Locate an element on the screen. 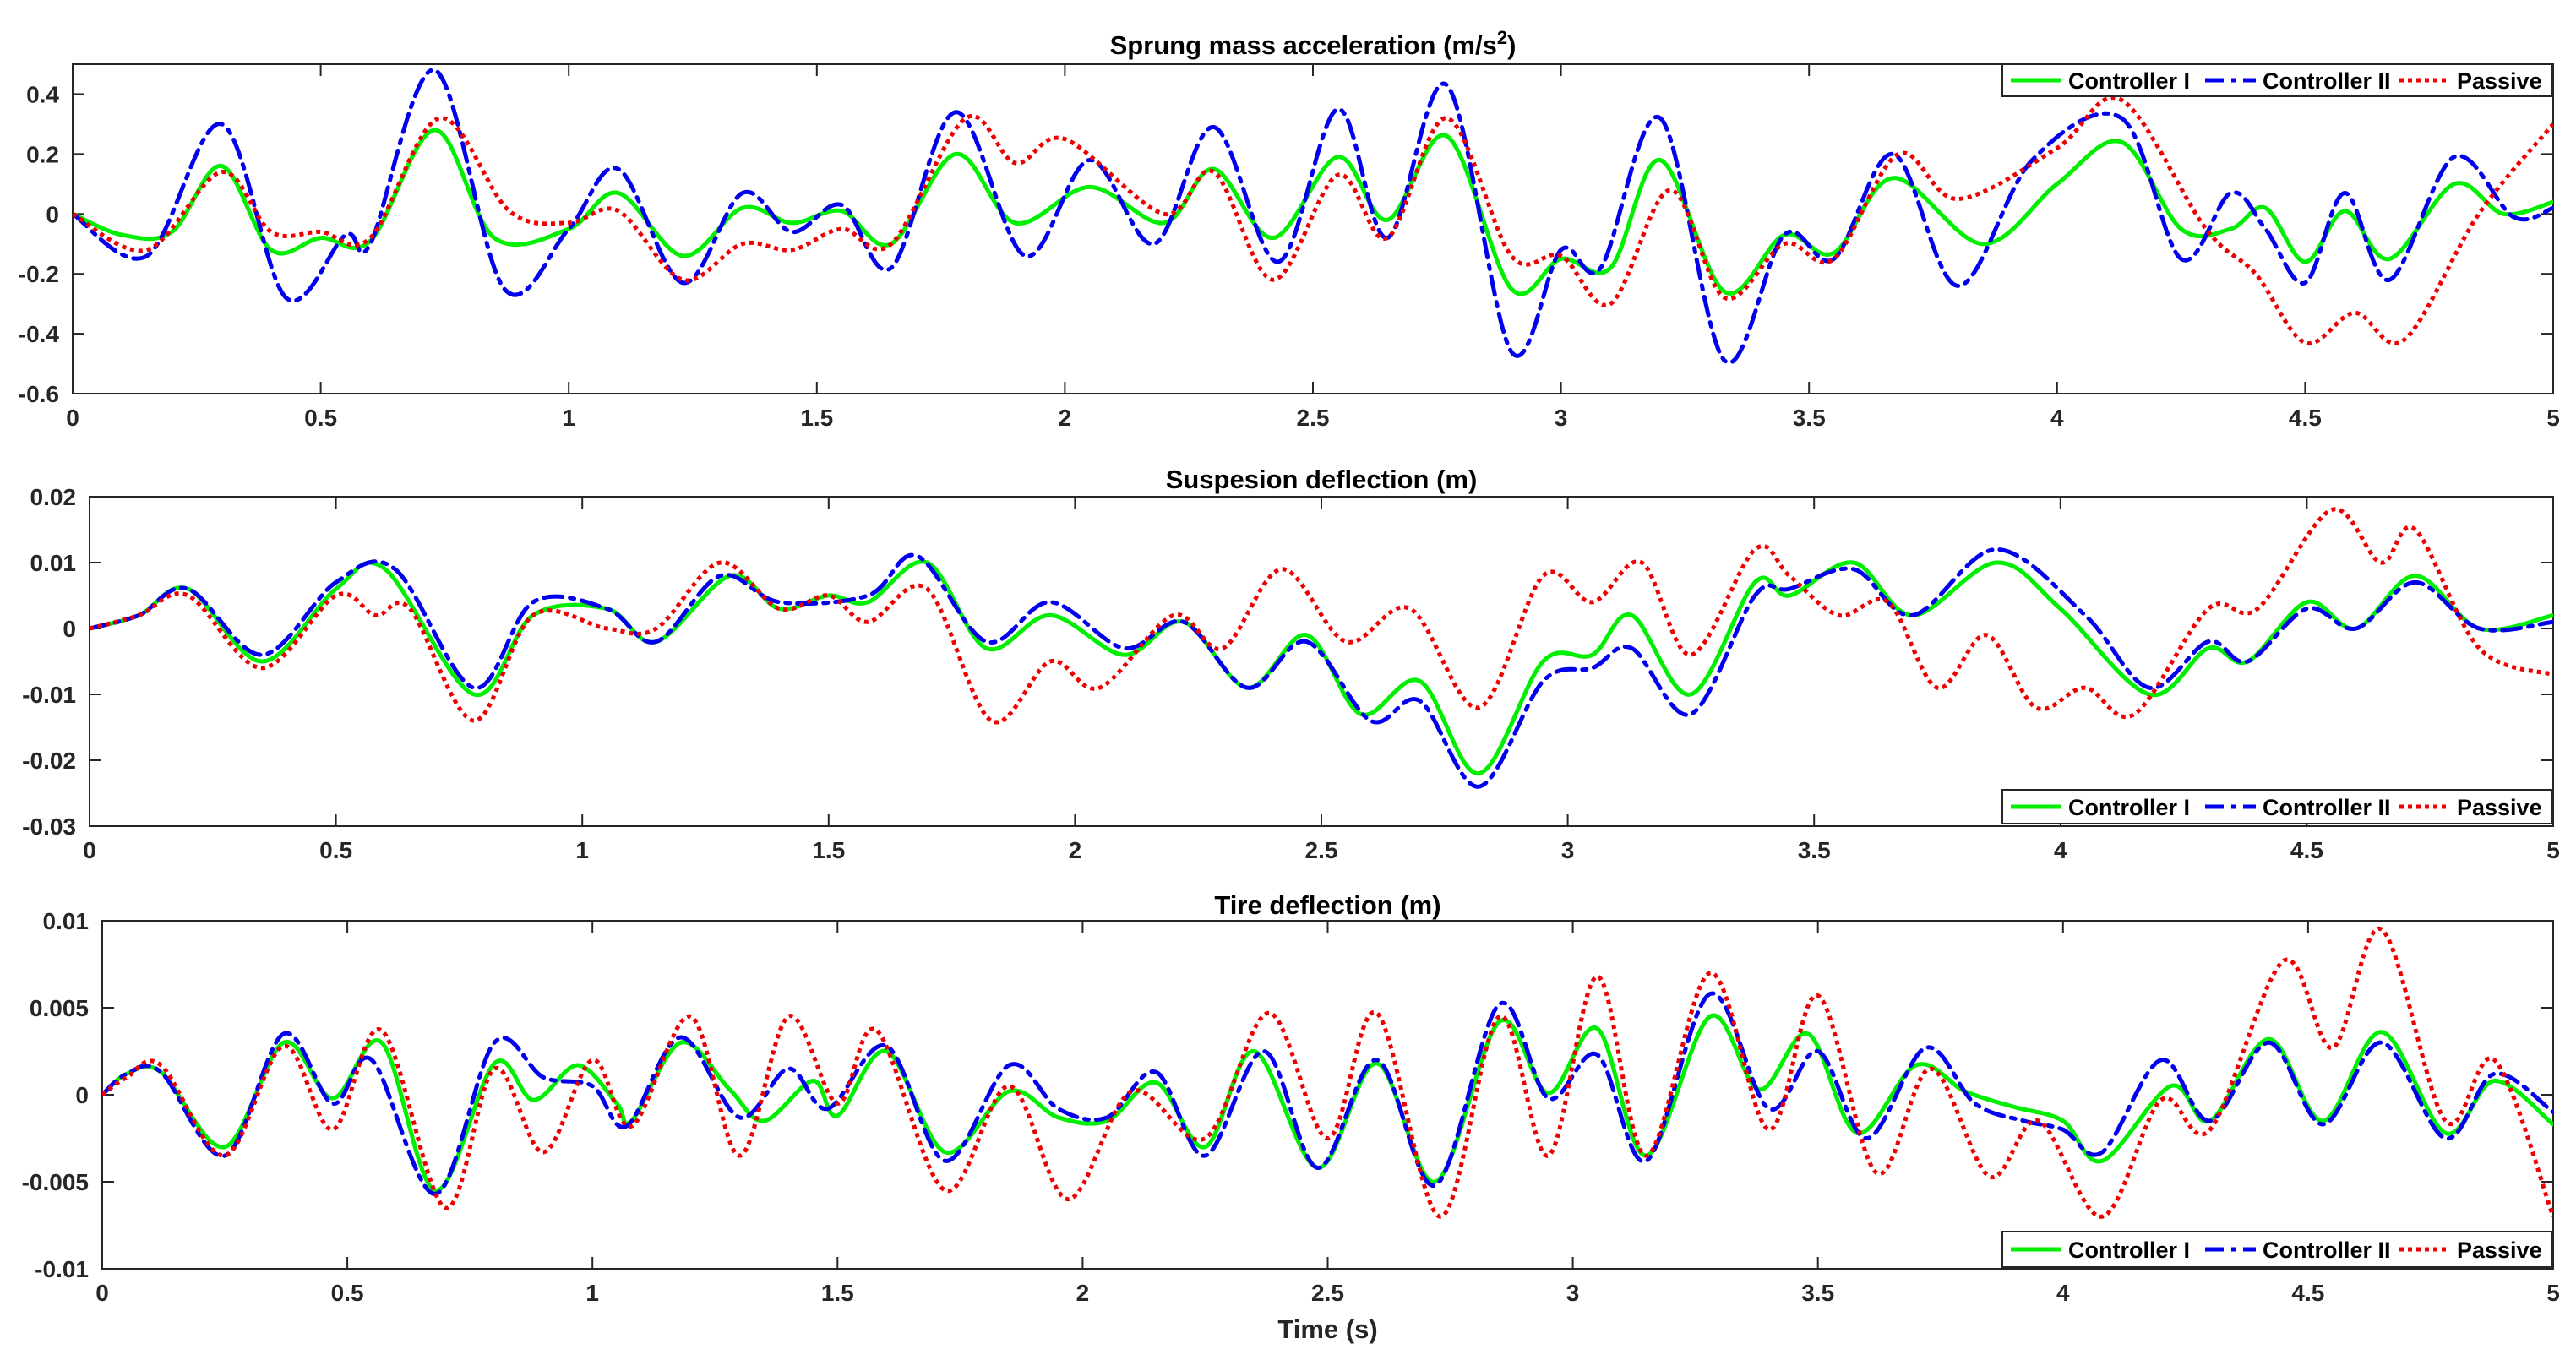  y-tick-label: 0.02 is located at coordinates (53, 497).